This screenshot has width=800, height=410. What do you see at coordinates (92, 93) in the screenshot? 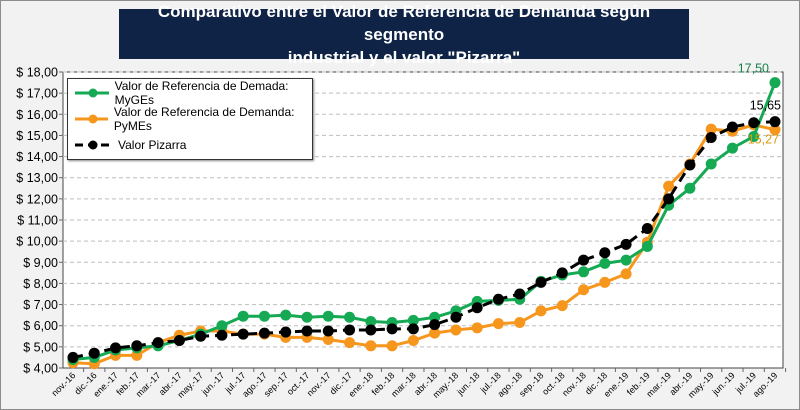
I see `legend-marker-green` at bounding box center [92, 93].